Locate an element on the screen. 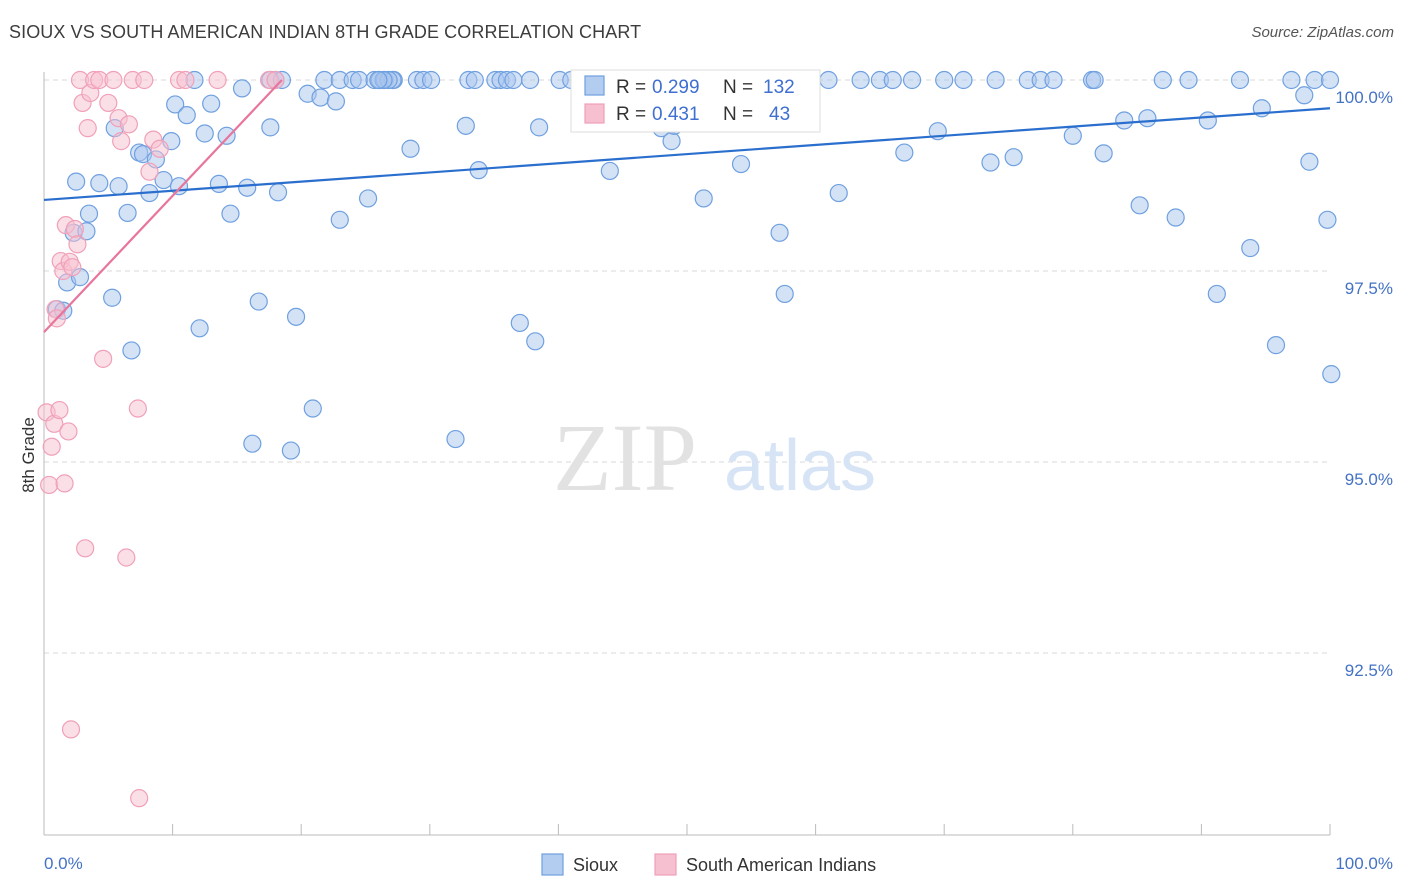 This screenshot has height=892, width=1406. y-tick-labels: 100.0% 97.5% 95.0% 92.5% is located at coordinates (1364, 384).